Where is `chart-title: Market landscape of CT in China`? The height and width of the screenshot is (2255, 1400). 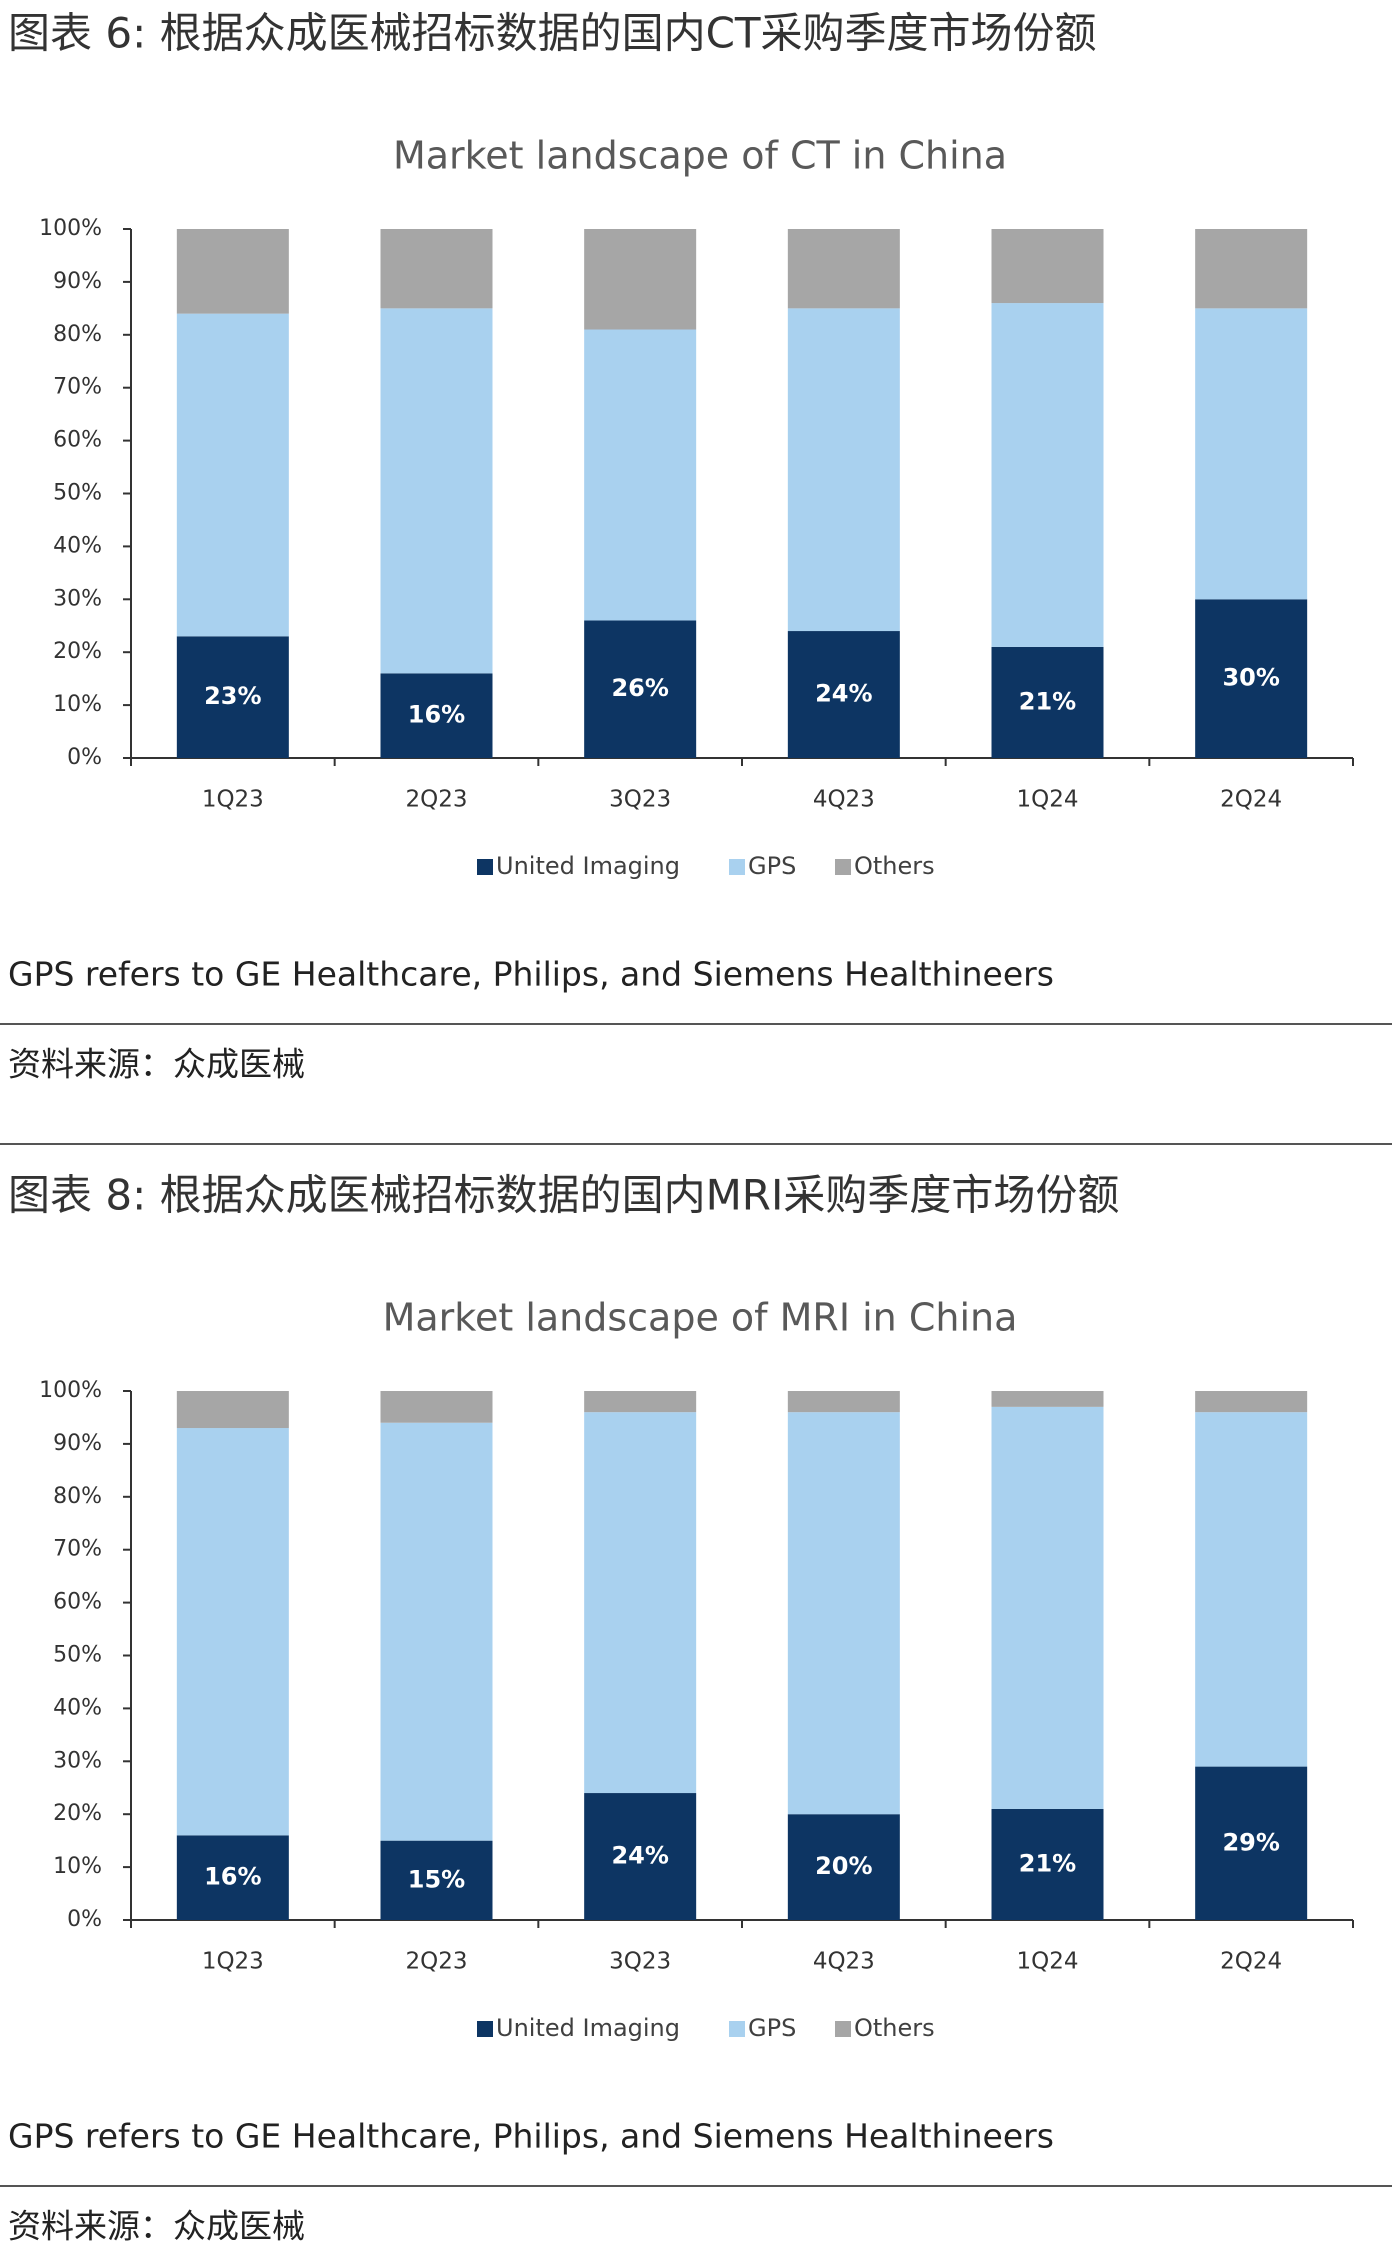
chart-title: Market landscape of CT in China is located at coordinates (700, 156).